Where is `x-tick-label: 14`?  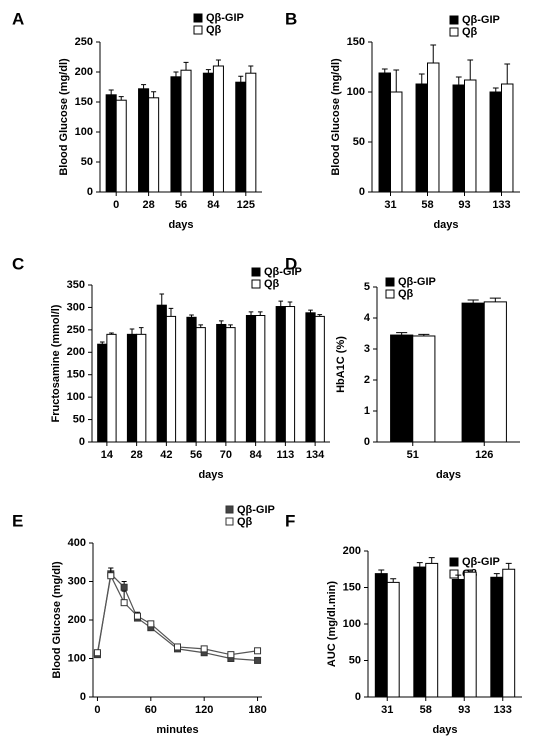 x-tick-label: 14 is located at coordinates (107, 455).